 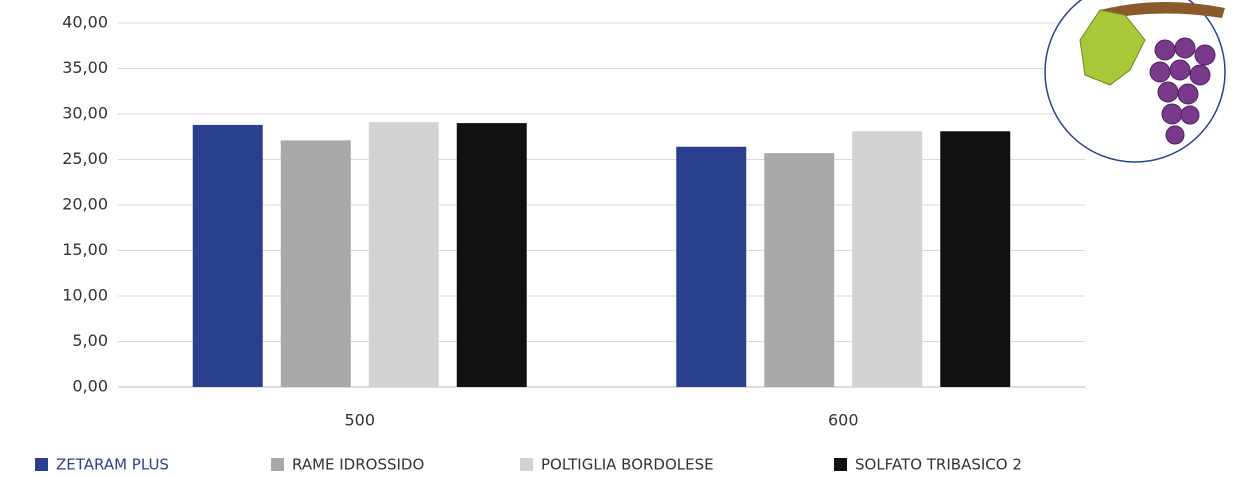 What do you see at coordinates (938, 465) in the screenshot?
I see `legend-label: SOLFATO TRIBASICO 2` at bounding box center [938, 465].